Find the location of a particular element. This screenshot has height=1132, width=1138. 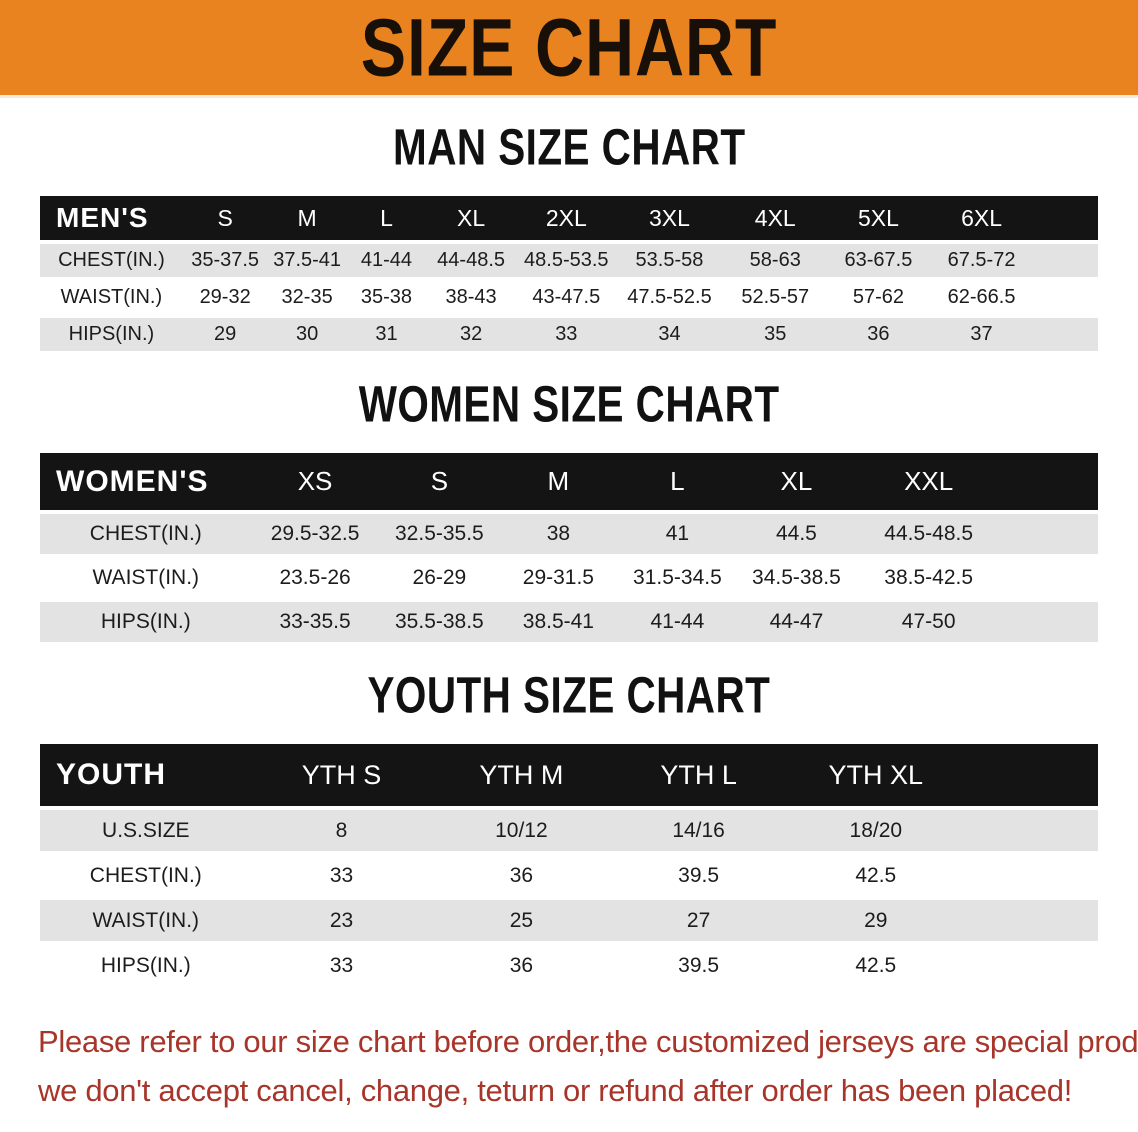

men-section-heading: MAN SIZE CHART is located at coordinates (569, 147).